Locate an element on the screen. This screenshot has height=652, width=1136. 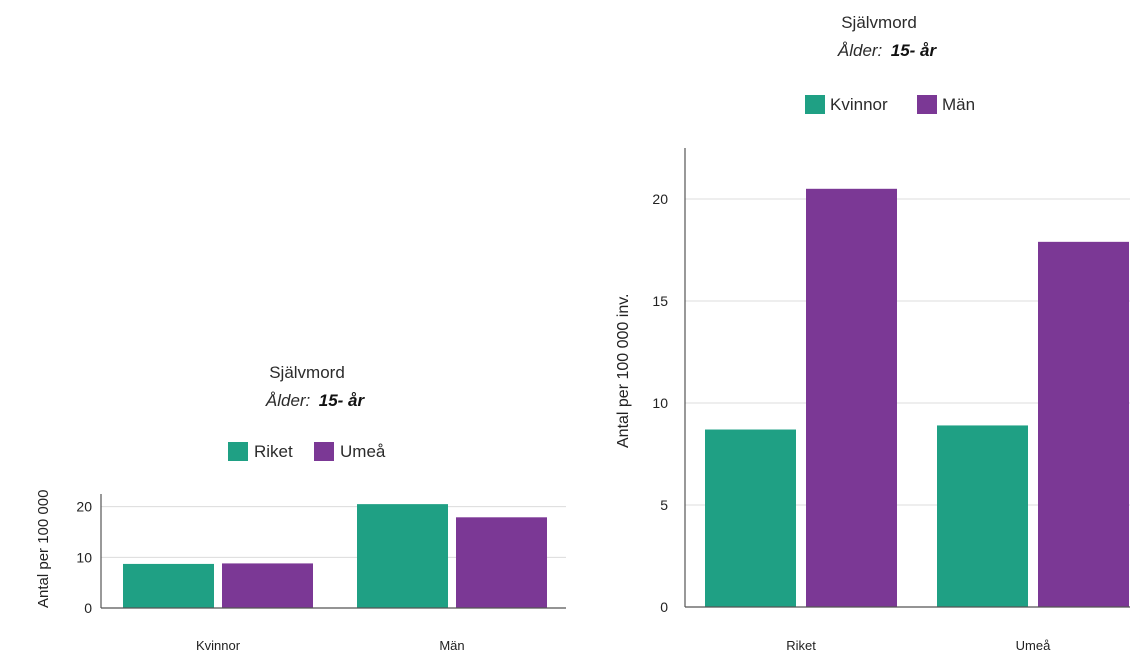
chart-1-subtitle-value: 15- år is located at coordinates (342, 400).